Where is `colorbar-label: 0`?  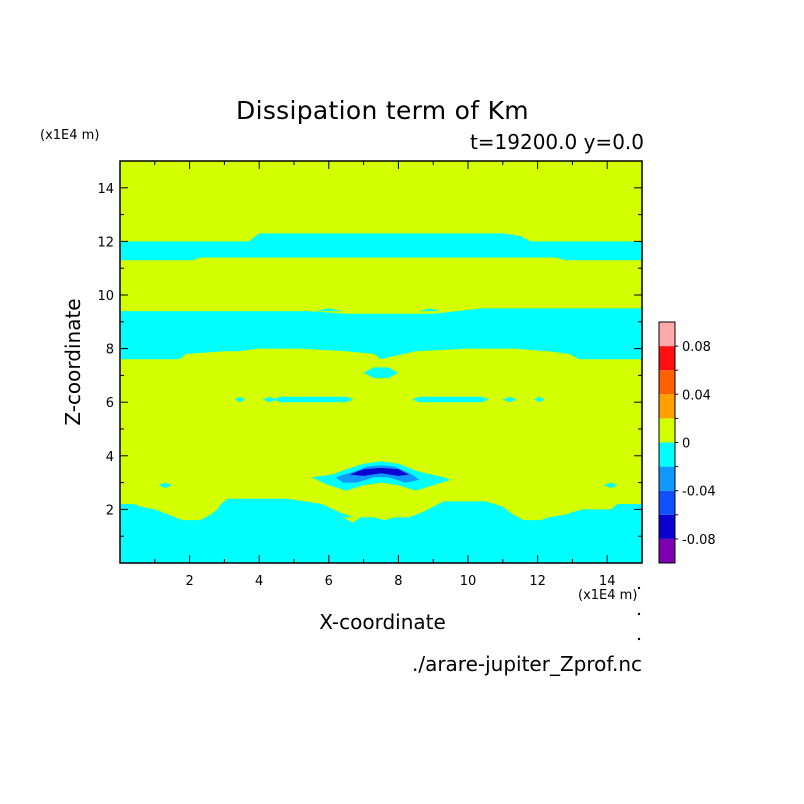 colorbar-label: 0 is located at coordinates (686, 444).